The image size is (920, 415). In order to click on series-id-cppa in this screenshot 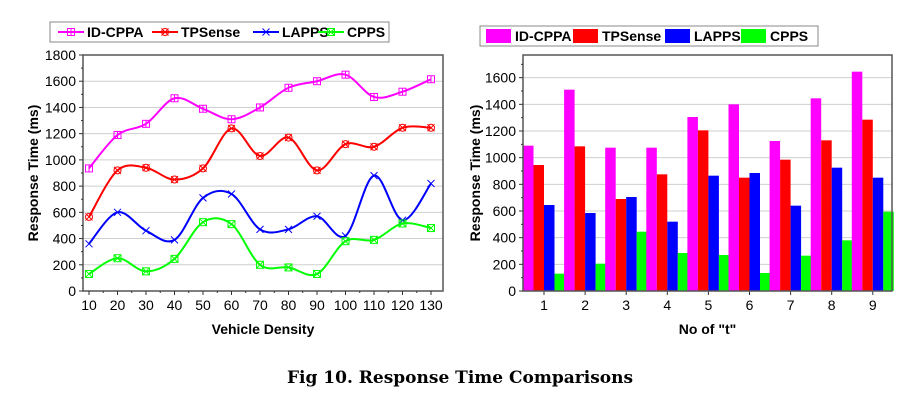, I will do `click(260, 121)`.